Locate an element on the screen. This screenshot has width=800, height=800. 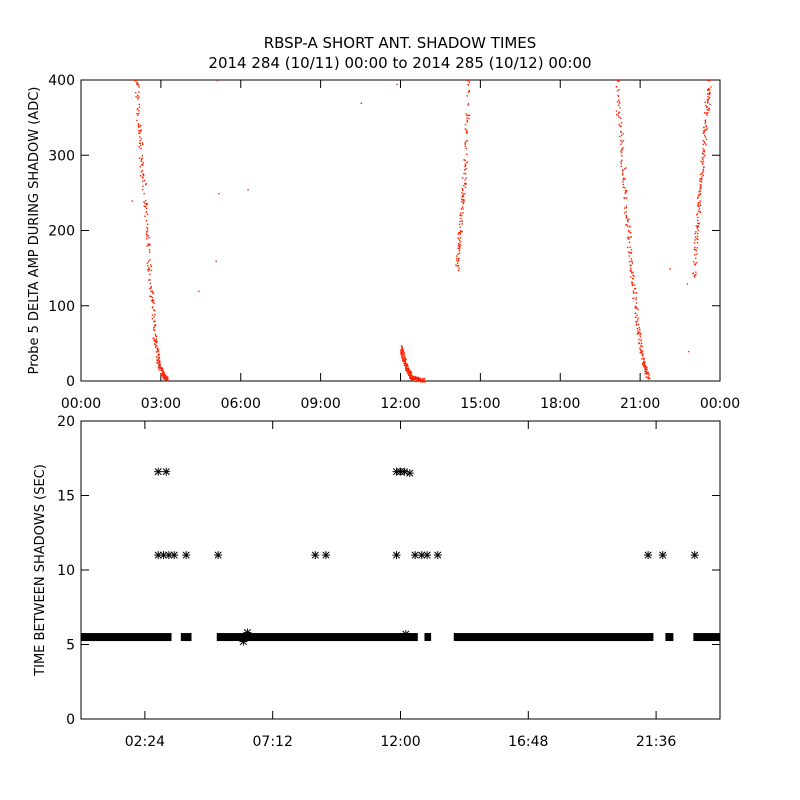
x-tick-label: 12:00 is located at coordinates (400, 404).